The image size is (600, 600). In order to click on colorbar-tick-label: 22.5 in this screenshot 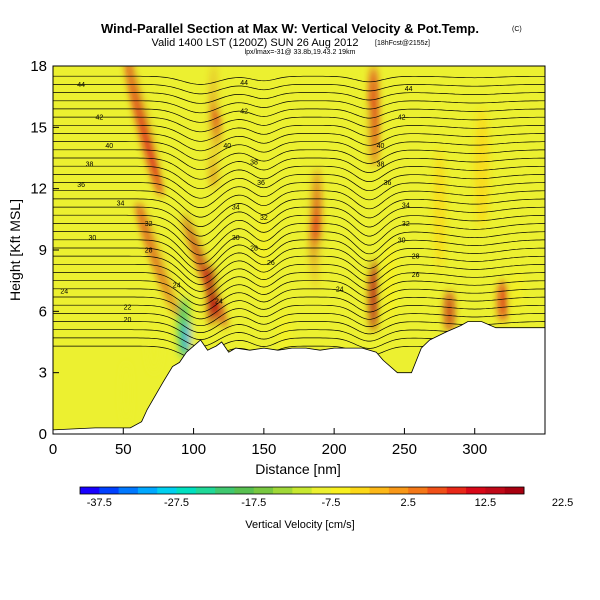, I will do `click(562, 503)`.